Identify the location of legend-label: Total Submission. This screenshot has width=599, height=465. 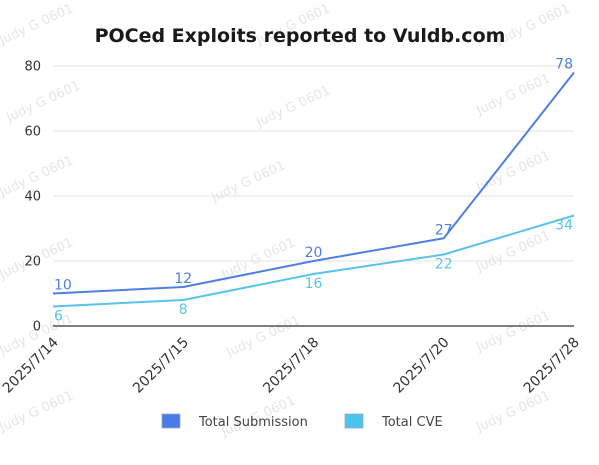
(253, 422).